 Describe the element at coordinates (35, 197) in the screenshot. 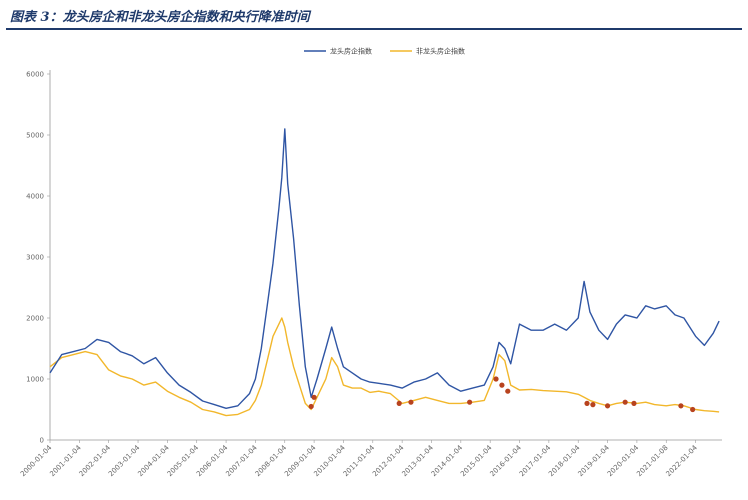

I see `y-tick-label: 4000` at that location.